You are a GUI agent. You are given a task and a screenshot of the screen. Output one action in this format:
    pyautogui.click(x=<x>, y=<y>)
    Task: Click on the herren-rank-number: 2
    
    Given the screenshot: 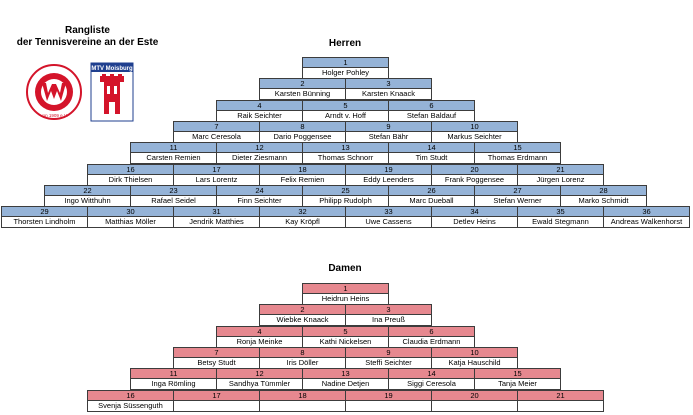 What is the action you would take?
    pyautogui.click(x=302, y=84)
    